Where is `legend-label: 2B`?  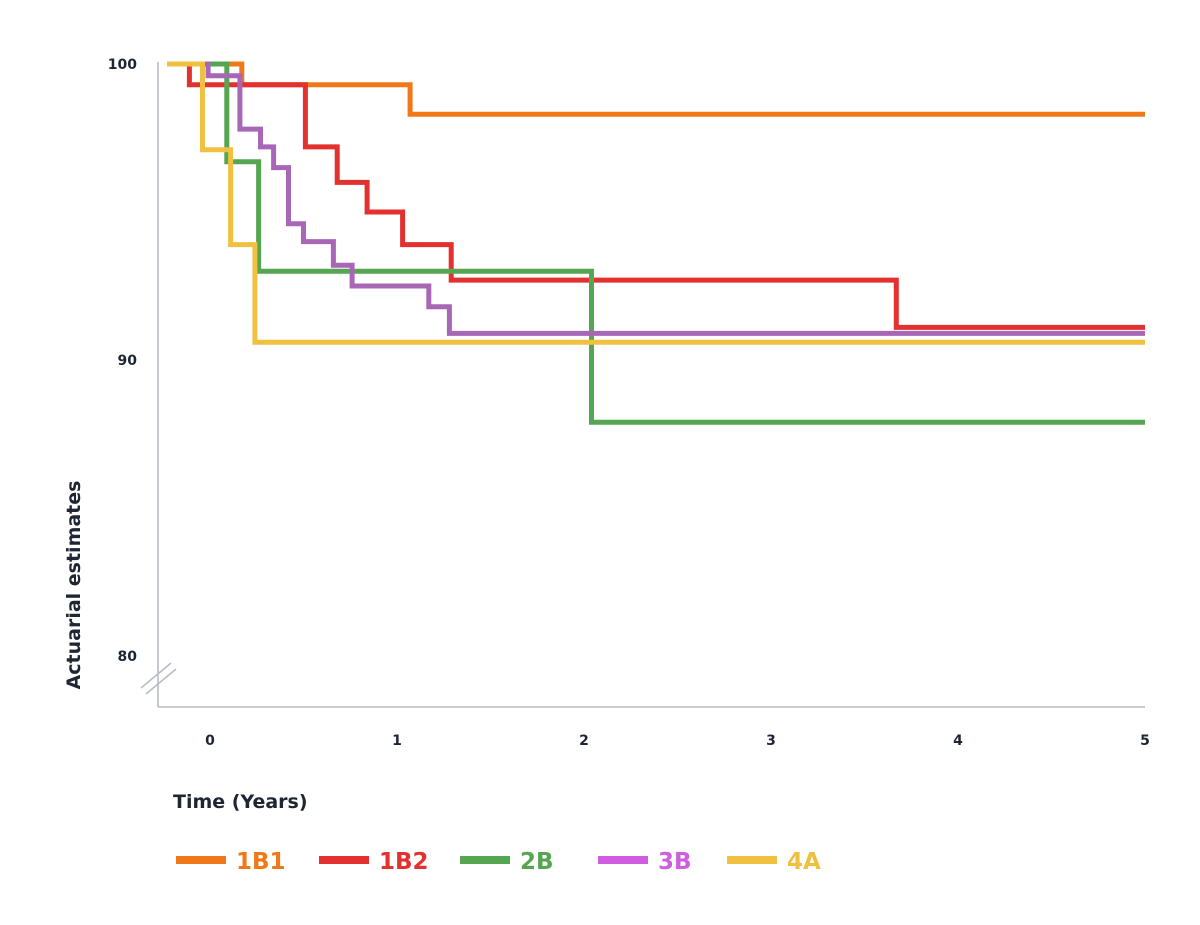
legend-label: 2B is located at coordinates (537, 862).